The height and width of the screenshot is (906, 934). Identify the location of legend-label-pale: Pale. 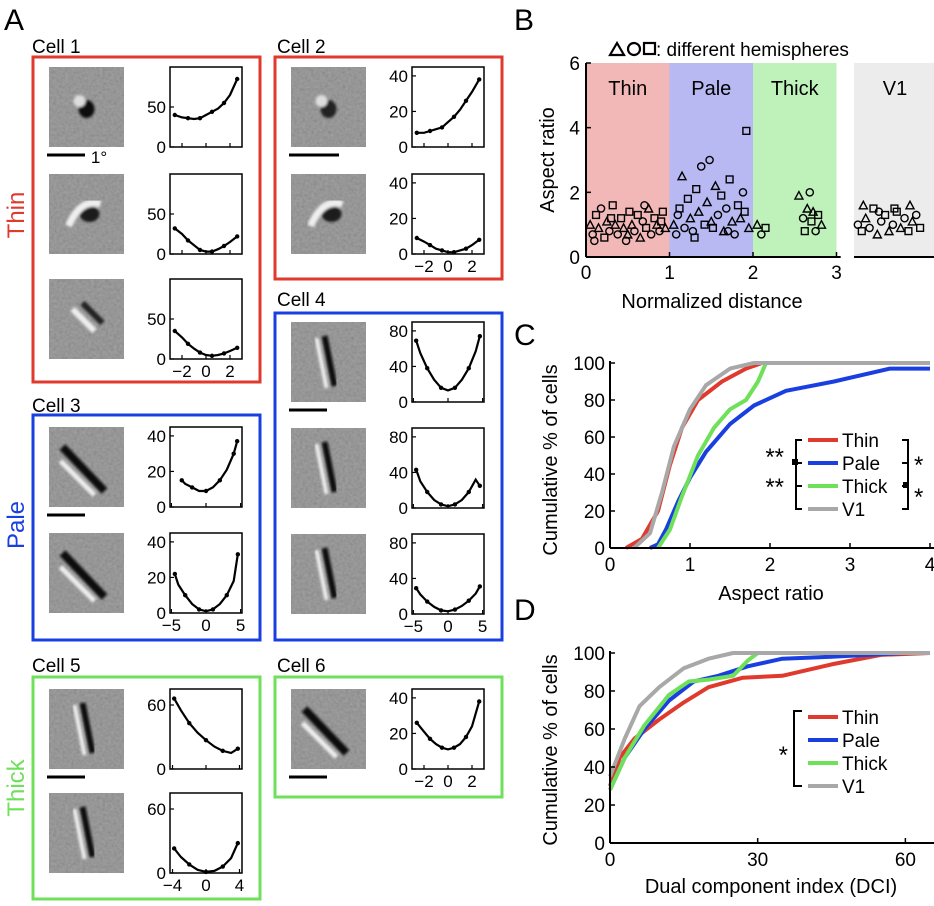
(861, 464).